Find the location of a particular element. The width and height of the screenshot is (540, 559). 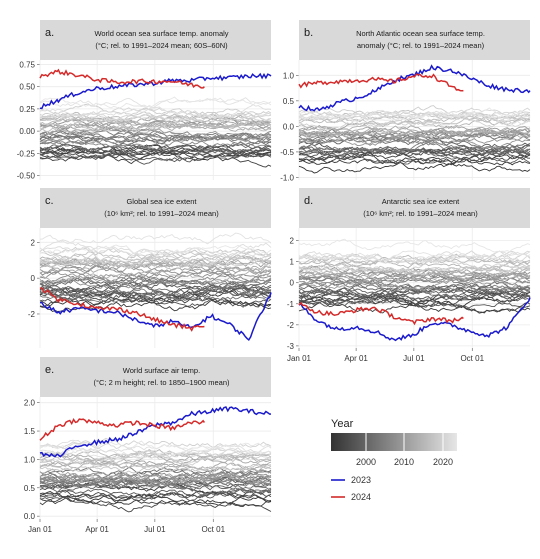

legend-tick-label-2010: 2010 is located at coordinates (404, 462).